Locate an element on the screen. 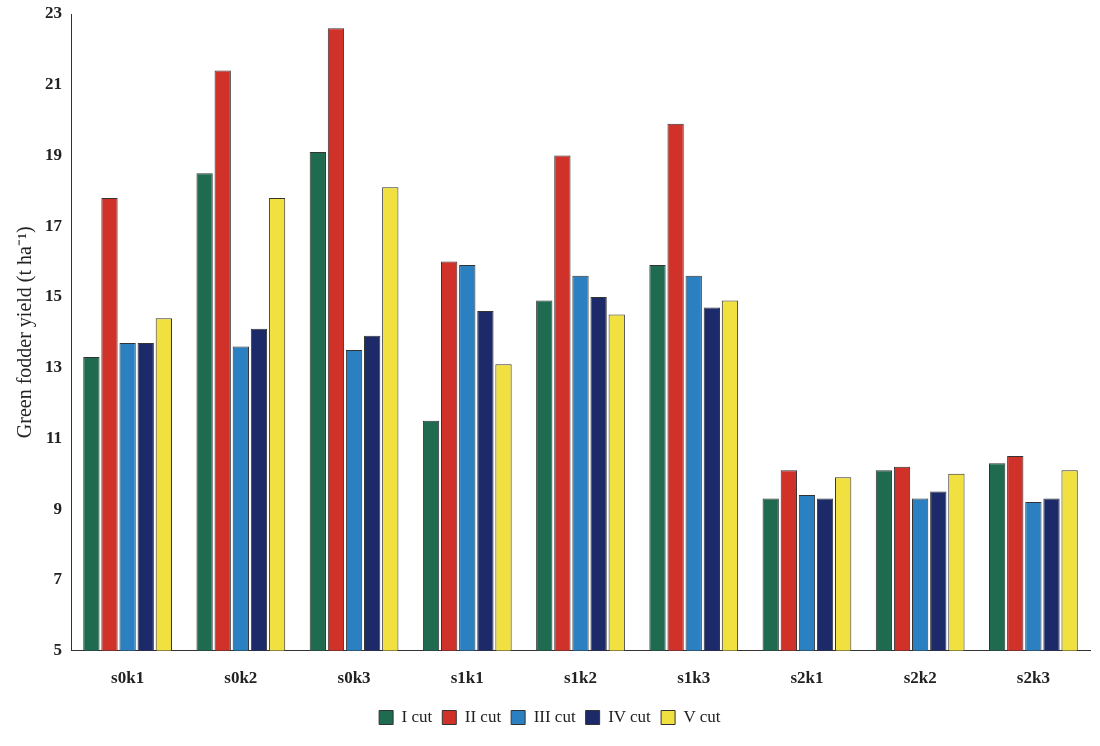  legend-label: II cut is located at coordinates (483, 716).